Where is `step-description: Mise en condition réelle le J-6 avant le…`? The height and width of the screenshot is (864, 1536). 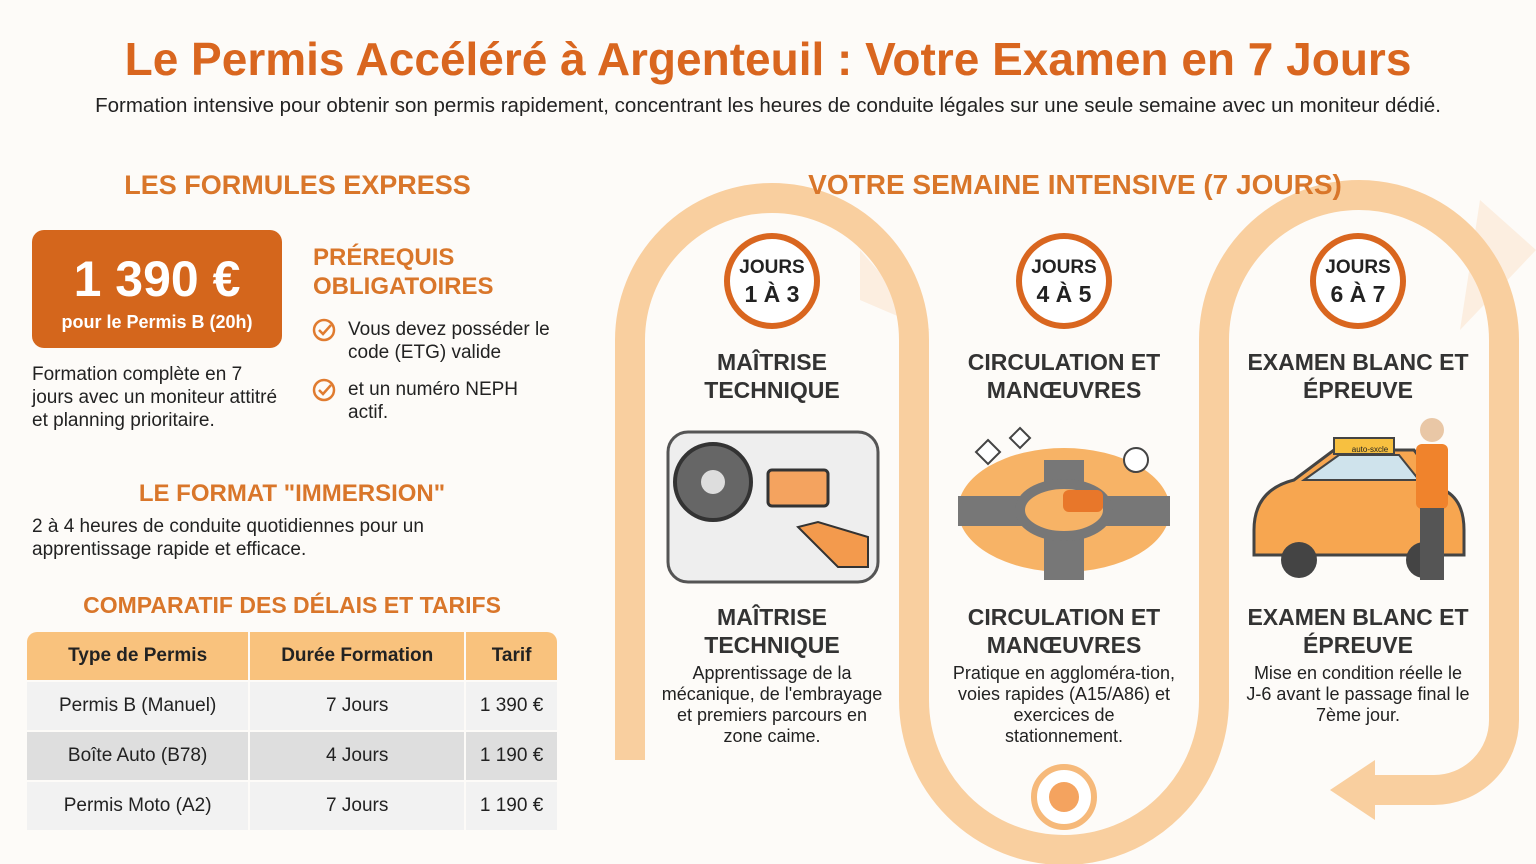
step-description: Mise en condition réelle le J-6 avant le… is located at coordinates (1358, 694).